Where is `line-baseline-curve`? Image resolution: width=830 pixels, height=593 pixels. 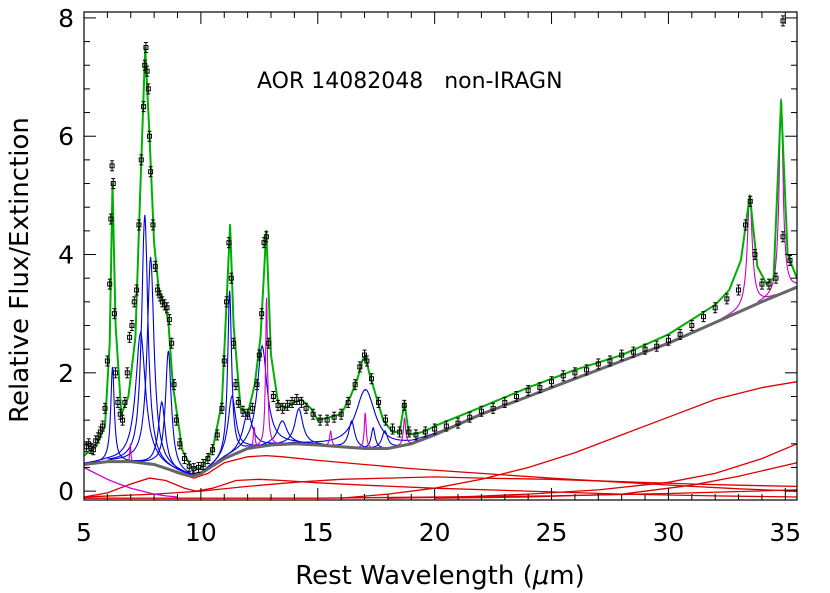
line-baseline-curve is located at coordinates (130, 482).